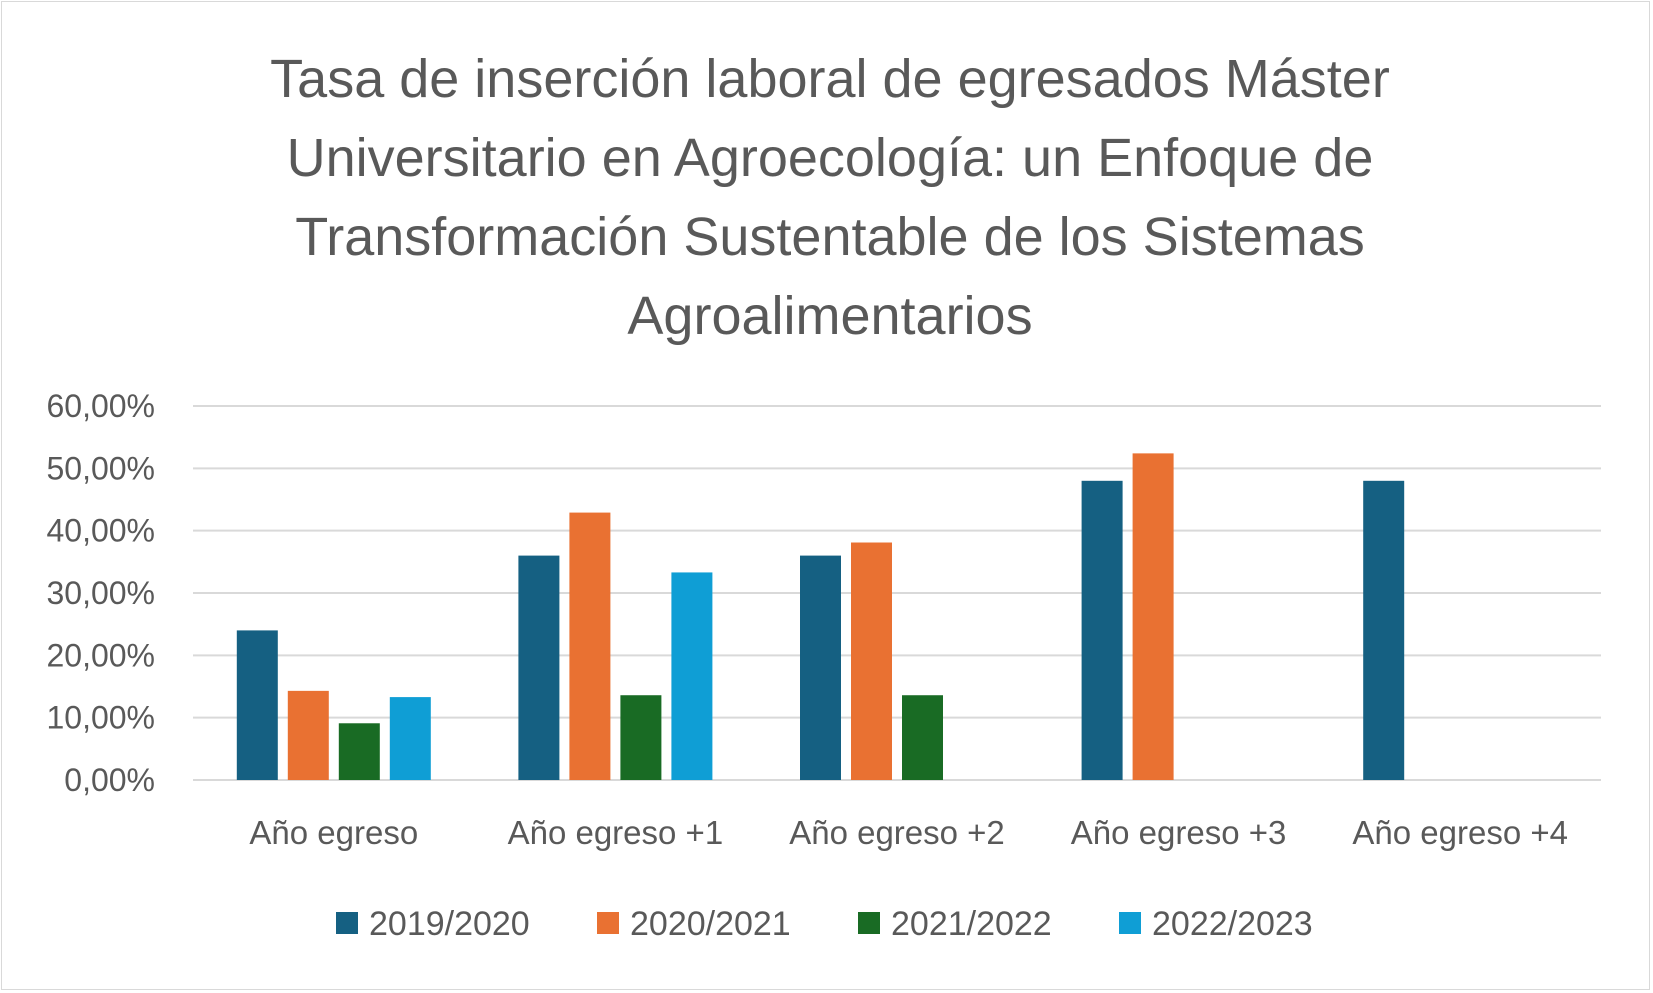 This screenshot has height=993, width=1653. I want to click on legend-label: 2021/2022, so click(971, 924).